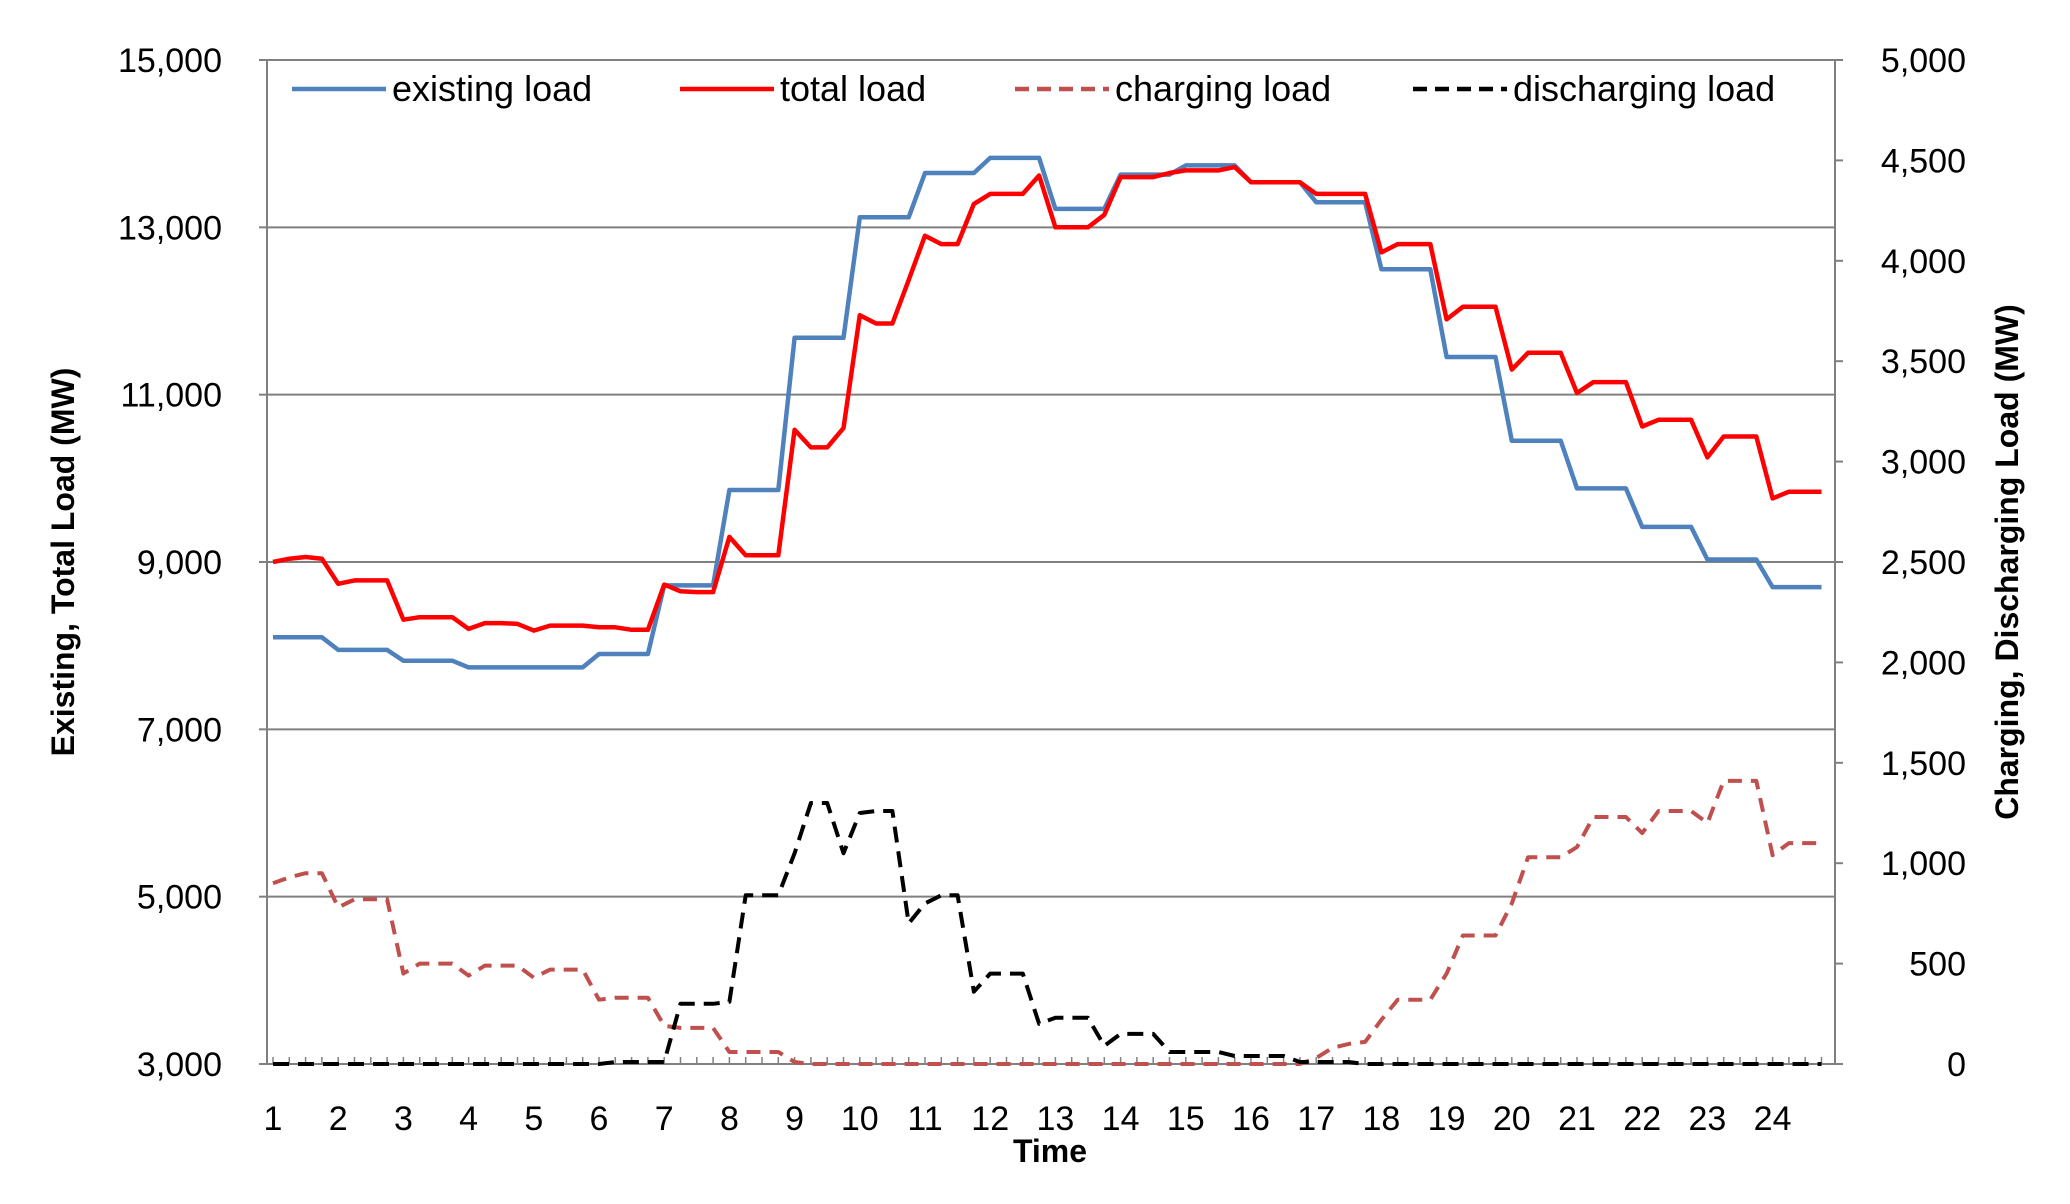 This screenshot has height=1204, width=2070. What do you see at coordinates (1923, 61) in the screenshot?
I see `right-axis-tick-label: 5,000` at bounding box center [1923, 61].